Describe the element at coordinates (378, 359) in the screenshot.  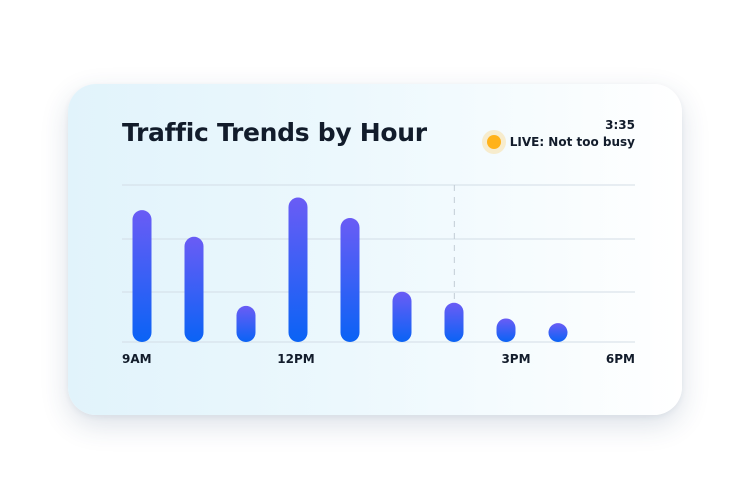
I see `x-axis-tick-labels: 9AM 12PM 3PM 6PM` at that location.